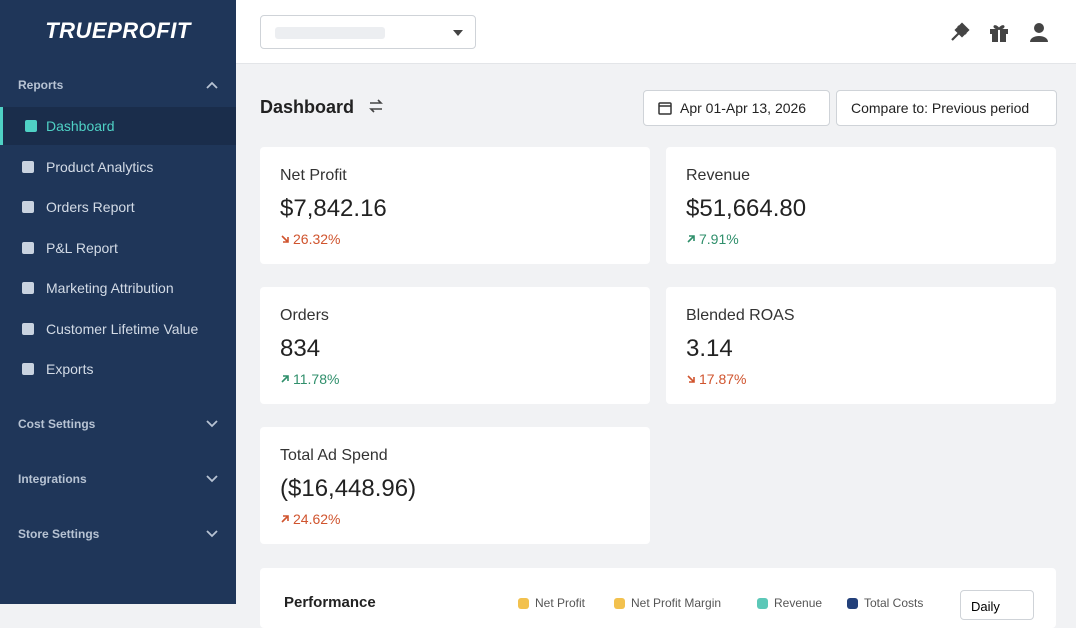 The width and height of the screenshot is (1076, 628). I want to click on title-text: Dashboard, so click(307, 107).